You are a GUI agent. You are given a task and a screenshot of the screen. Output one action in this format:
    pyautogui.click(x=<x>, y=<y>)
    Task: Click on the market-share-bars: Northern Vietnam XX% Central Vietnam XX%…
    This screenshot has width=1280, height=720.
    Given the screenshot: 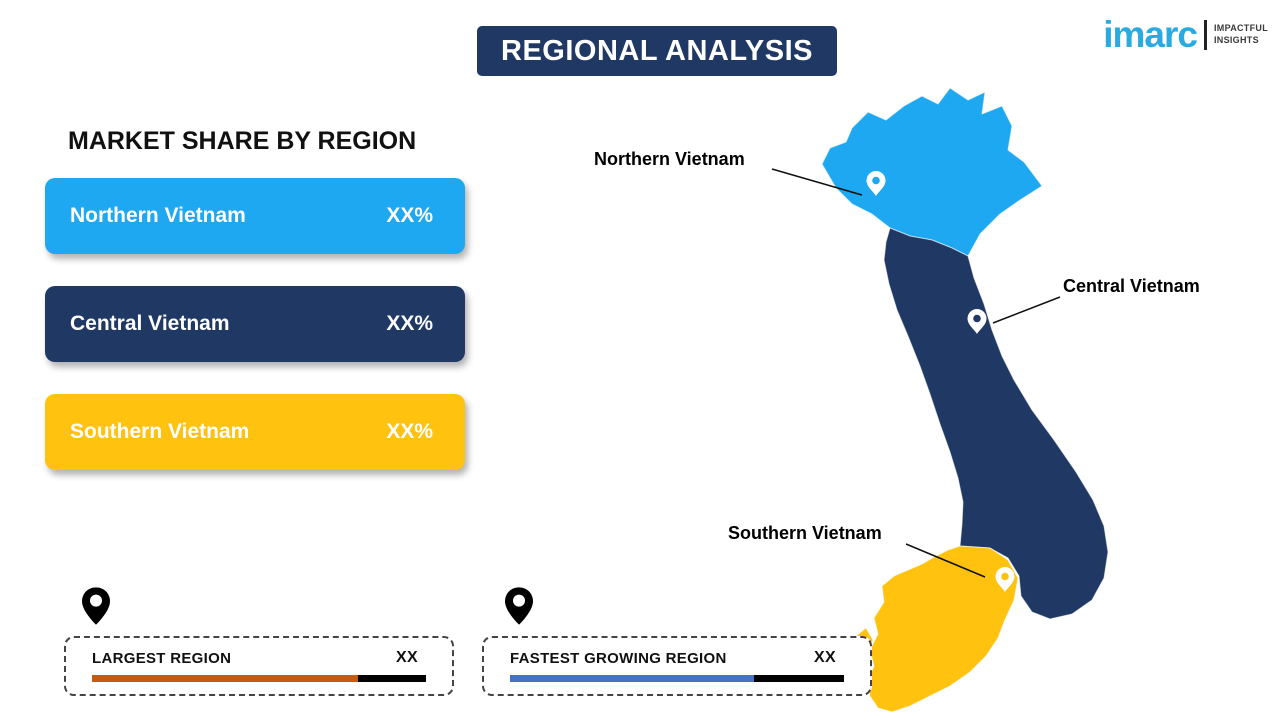 What is the action you would take?
    pyautogui.click(x=255, y=324)
    